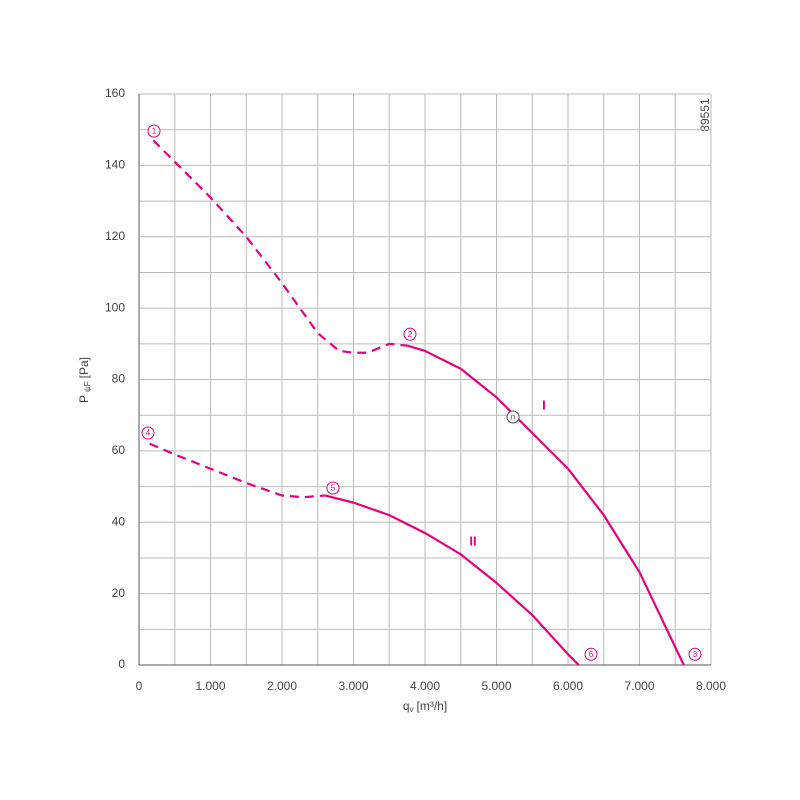  I want to click on point-label: 1, so click(154, 131).